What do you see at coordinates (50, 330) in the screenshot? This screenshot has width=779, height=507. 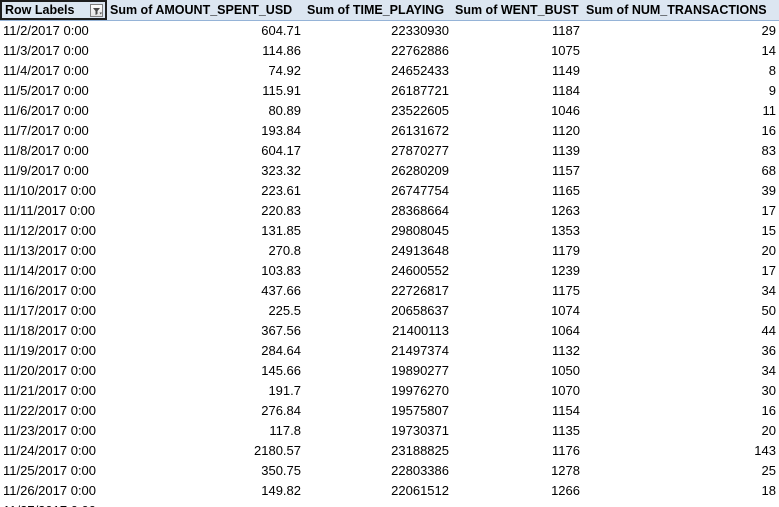 I see `row-label-cell: 11/18/2017 0:00` at bounding box center [50, 330].